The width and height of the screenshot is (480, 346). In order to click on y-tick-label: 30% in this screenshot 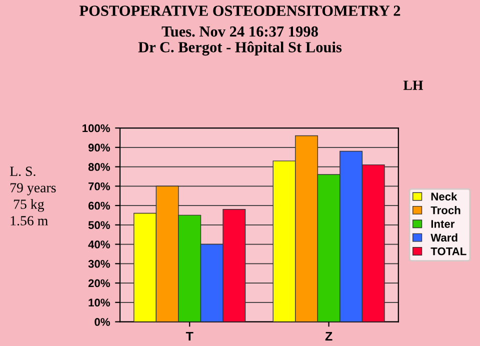, I will do `click(99, 264)`.